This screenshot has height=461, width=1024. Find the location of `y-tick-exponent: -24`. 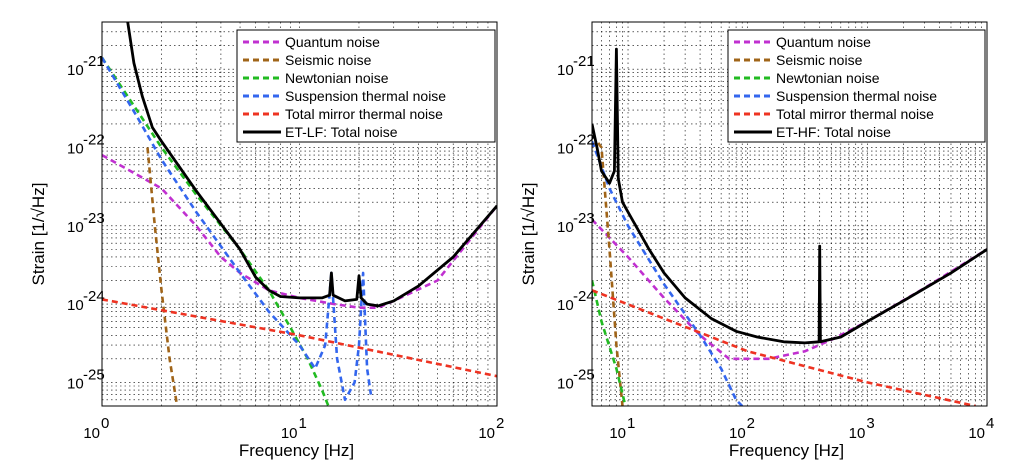

y-tick-exponent: -24 is located at coordinates (584, 296).